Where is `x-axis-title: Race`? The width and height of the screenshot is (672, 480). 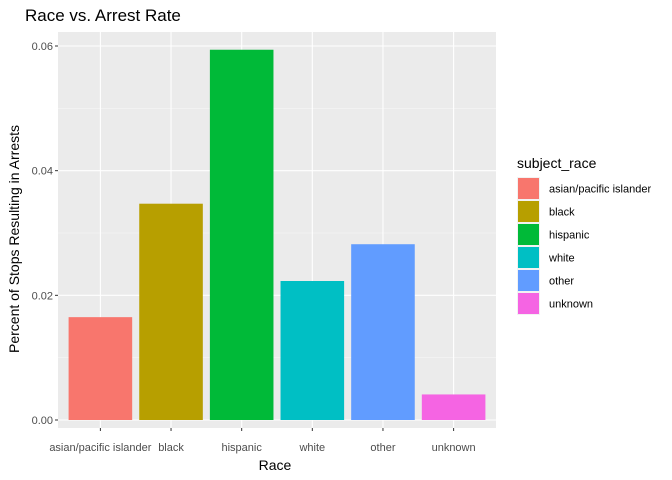
x-axis-title: Race is located at coordinates (275, 465).